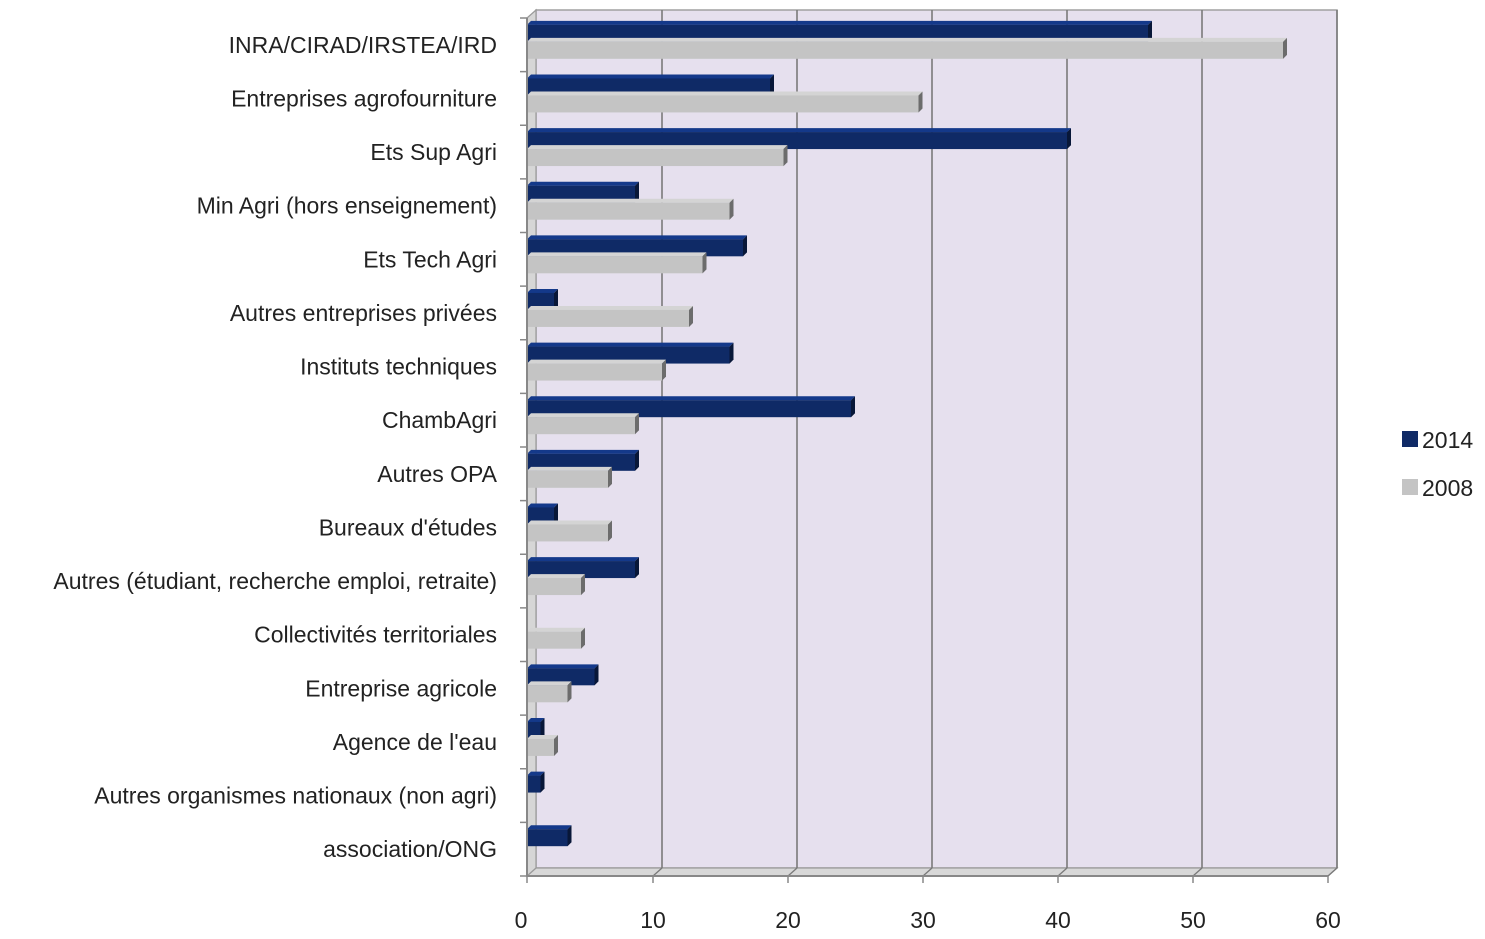 This screenshot has height=939, width=1485. Describe the element at coordinates (1447, 440) in the screenshot. I see `legend-label: 2014` at that location.